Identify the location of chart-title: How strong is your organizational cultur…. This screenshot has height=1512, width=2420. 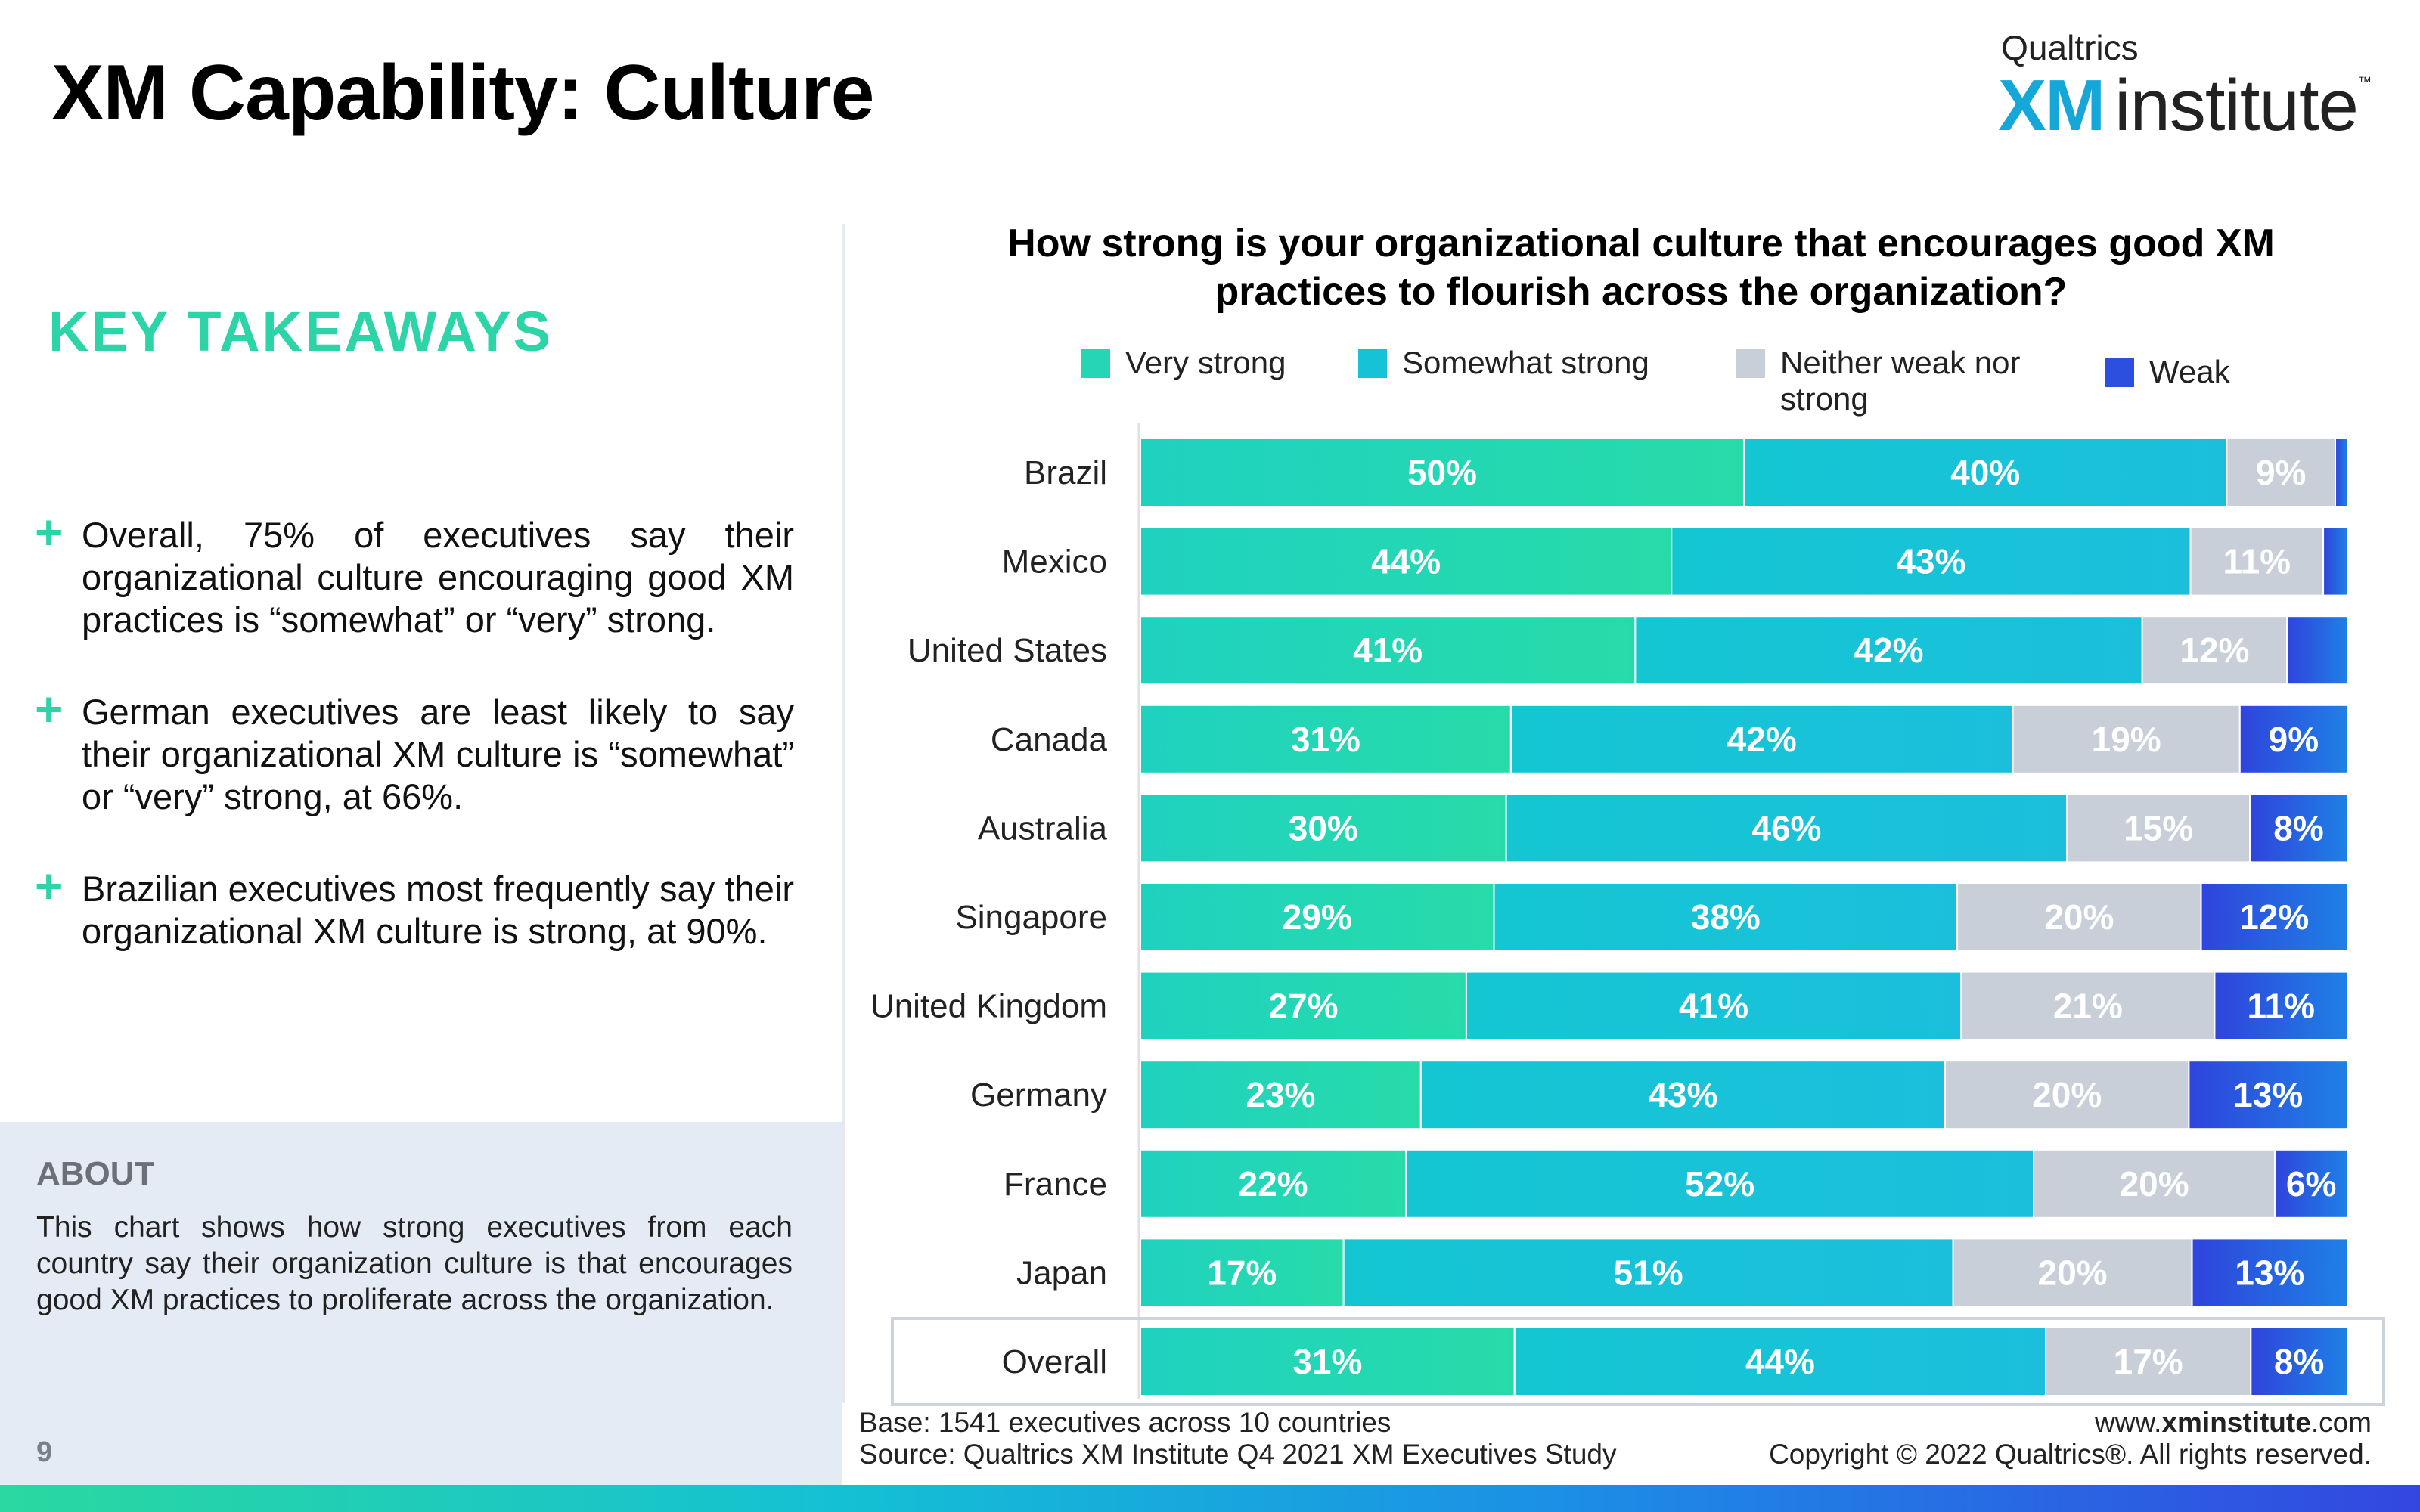
(1641, 268).